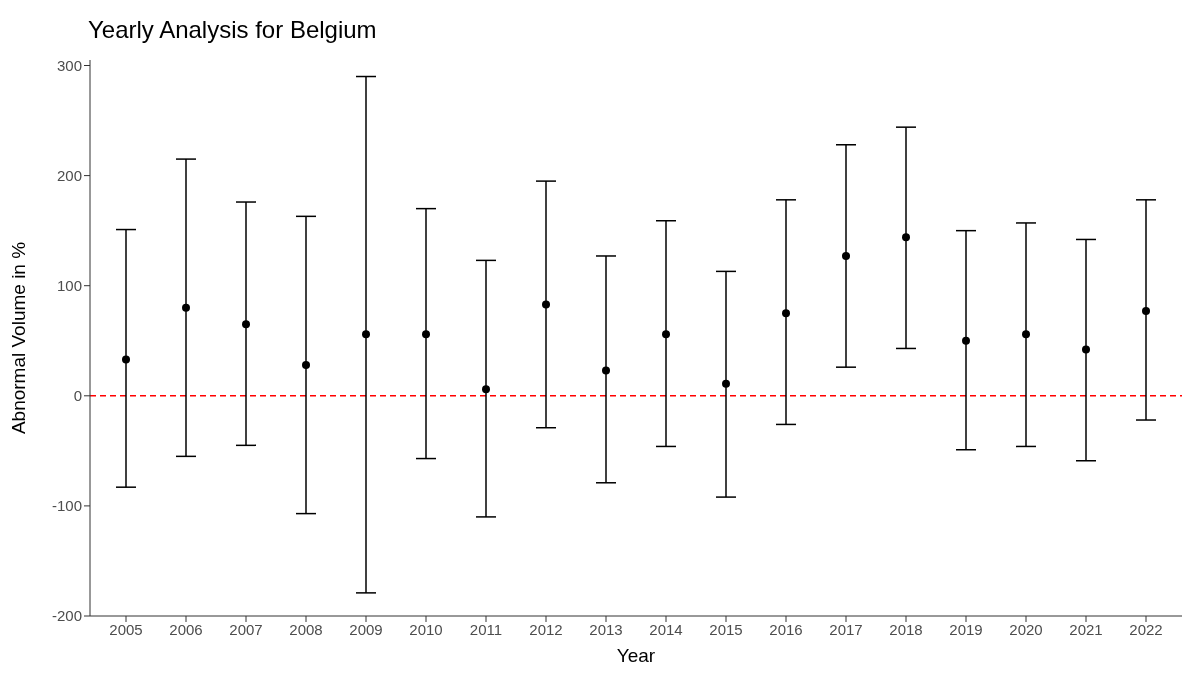  What do you see at coordinates (606, 629) in the screenshot?
I see `x-tick-label: 2013` at bounding box center [606, 629].